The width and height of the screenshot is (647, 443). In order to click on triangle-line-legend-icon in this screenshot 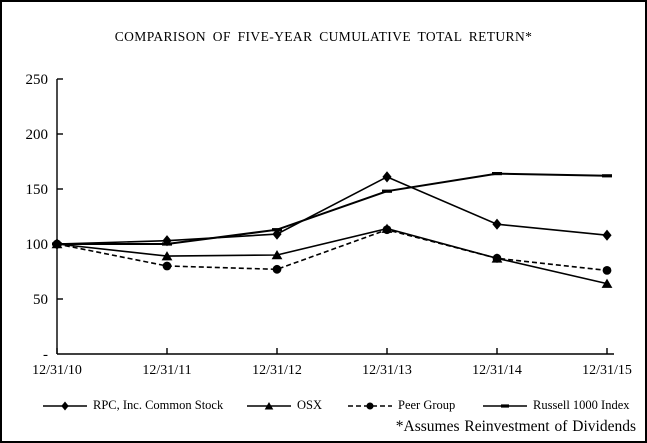, I will do `click(269, 406)`.